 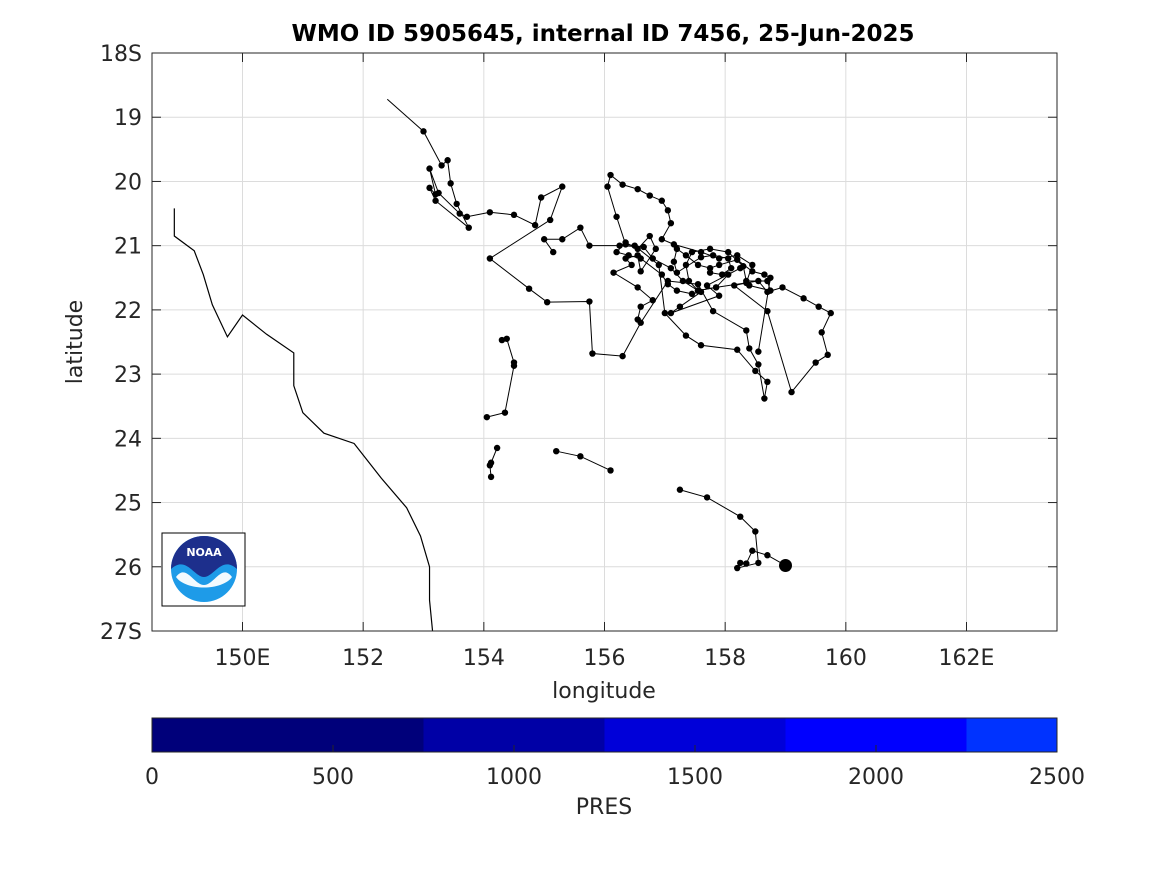 What do you see at coordinates (128, 118) in the screenshot?
I see `y-tick-label: 19` at bounding box center [128, 118].